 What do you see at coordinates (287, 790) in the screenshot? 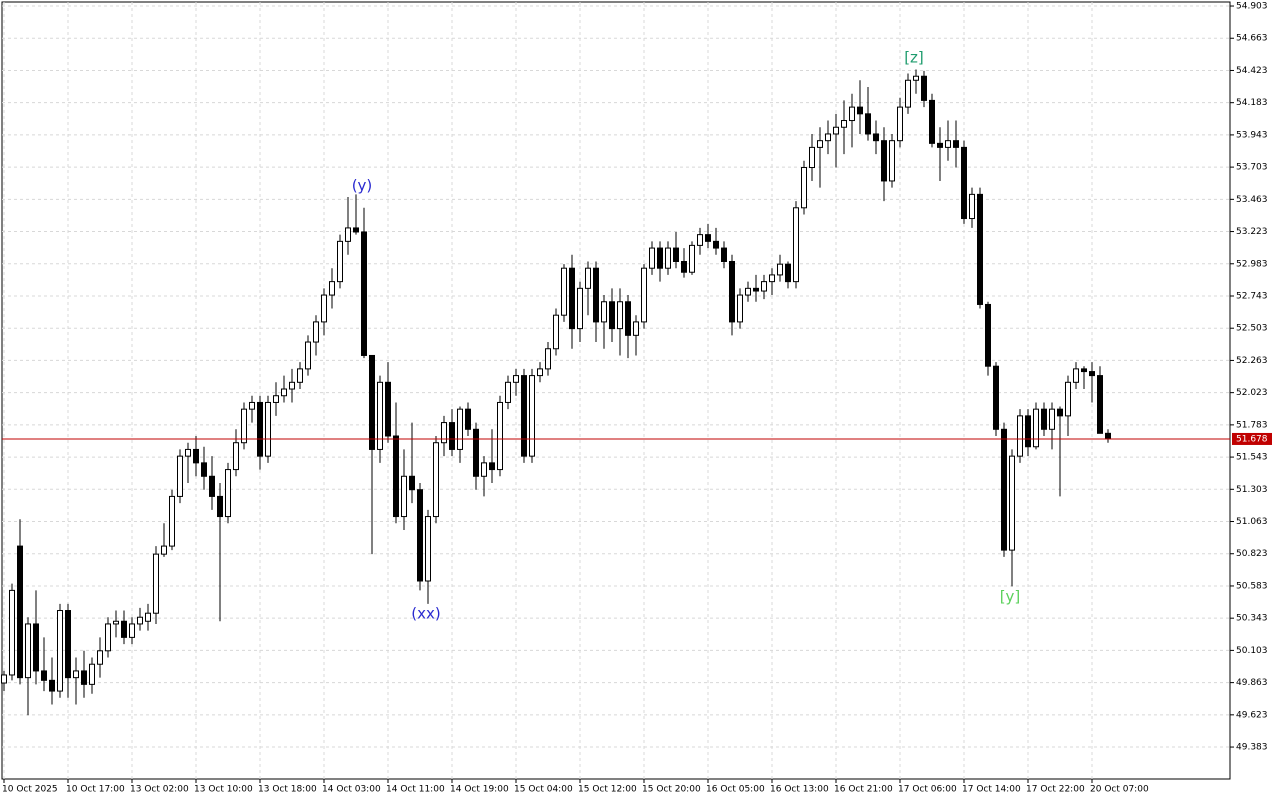
I see `x-tick-label: 13 Oct 18:00` at bounding box center [287, 790].